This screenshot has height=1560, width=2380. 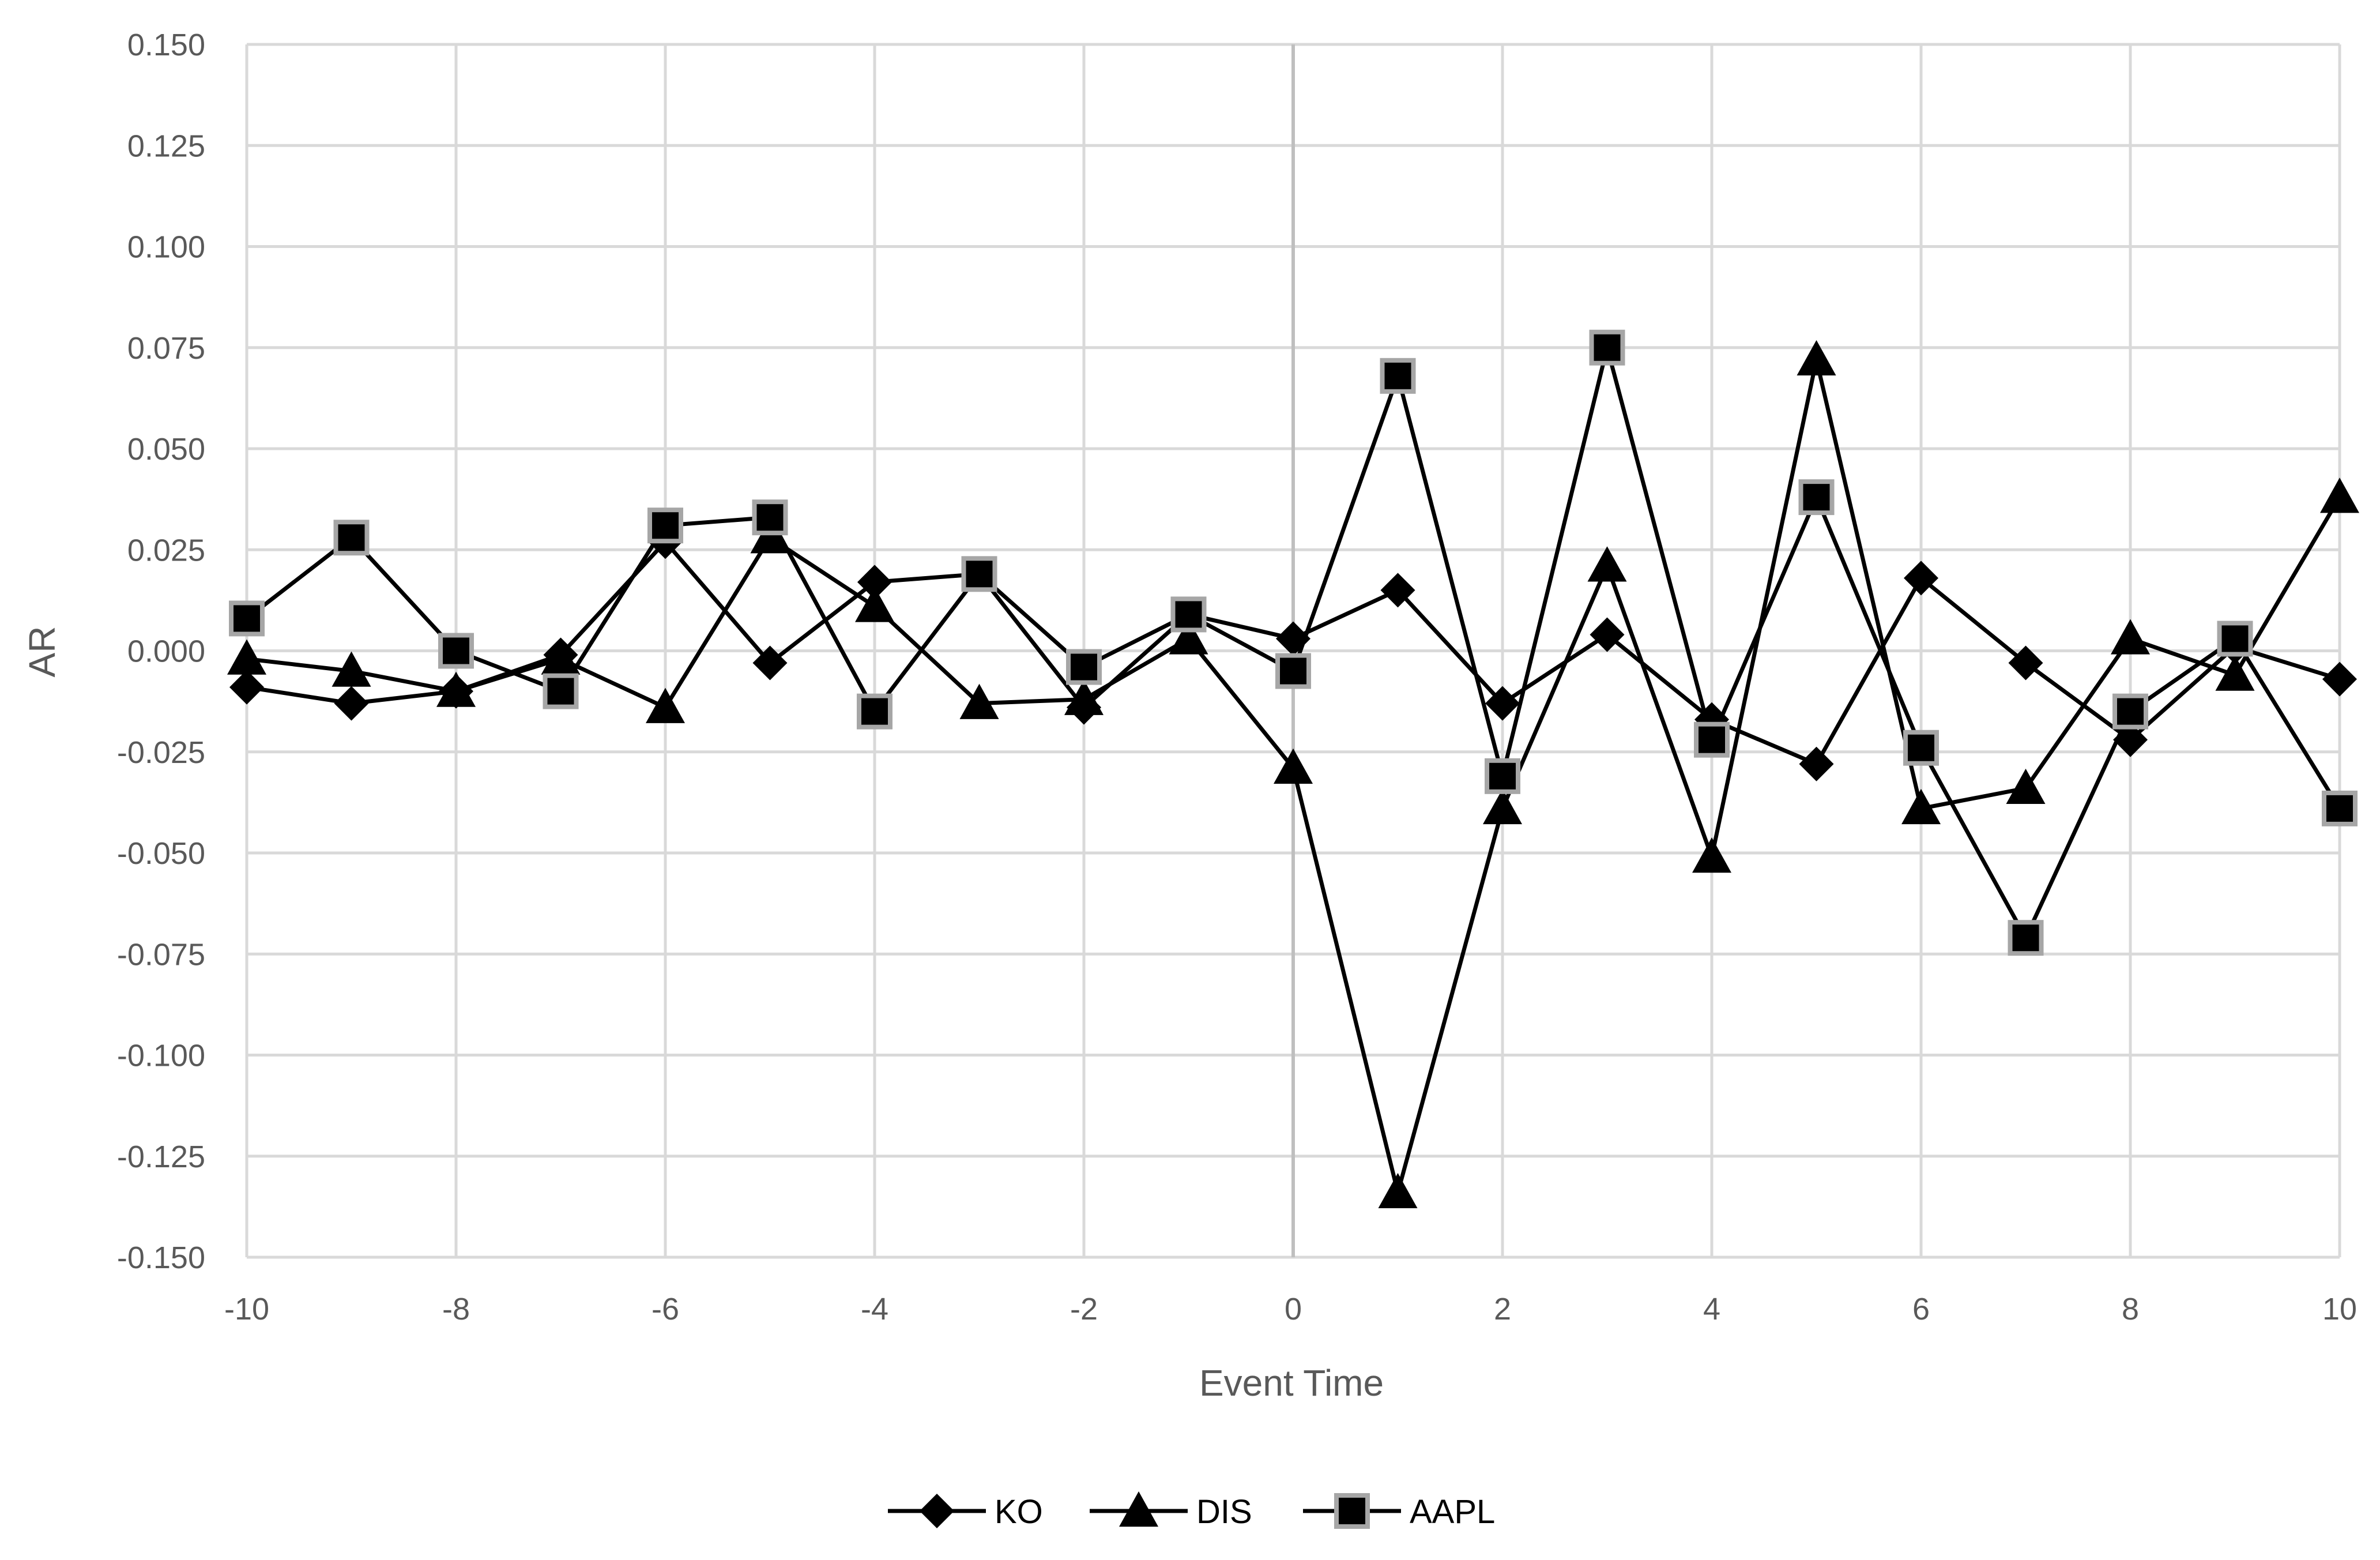 What do you see at coordinates (874, 1309) in the screenshot?
I see `x-tick-label: -4` at bounding box center [874, 1309].